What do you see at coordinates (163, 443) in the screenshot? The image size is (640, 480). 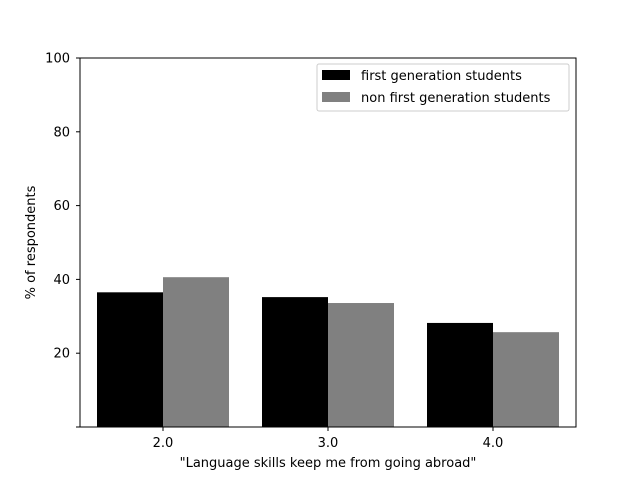 I see `x-tick-label-2.0: 2.0` at bounding box center [163, 443].